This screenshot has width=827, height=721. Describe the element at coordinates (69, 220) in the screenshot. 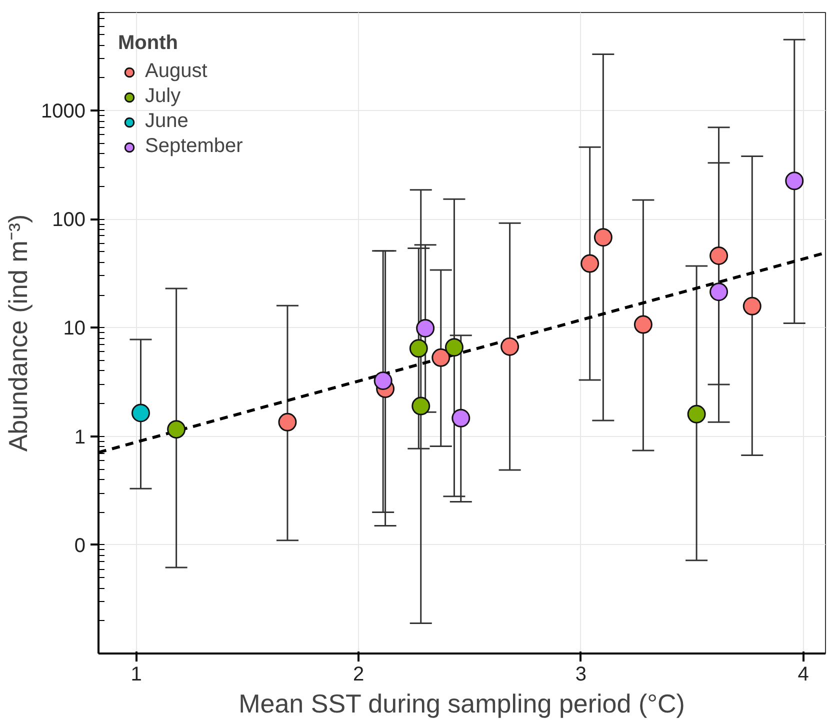

I see `y-tick-label: 100` at that location.